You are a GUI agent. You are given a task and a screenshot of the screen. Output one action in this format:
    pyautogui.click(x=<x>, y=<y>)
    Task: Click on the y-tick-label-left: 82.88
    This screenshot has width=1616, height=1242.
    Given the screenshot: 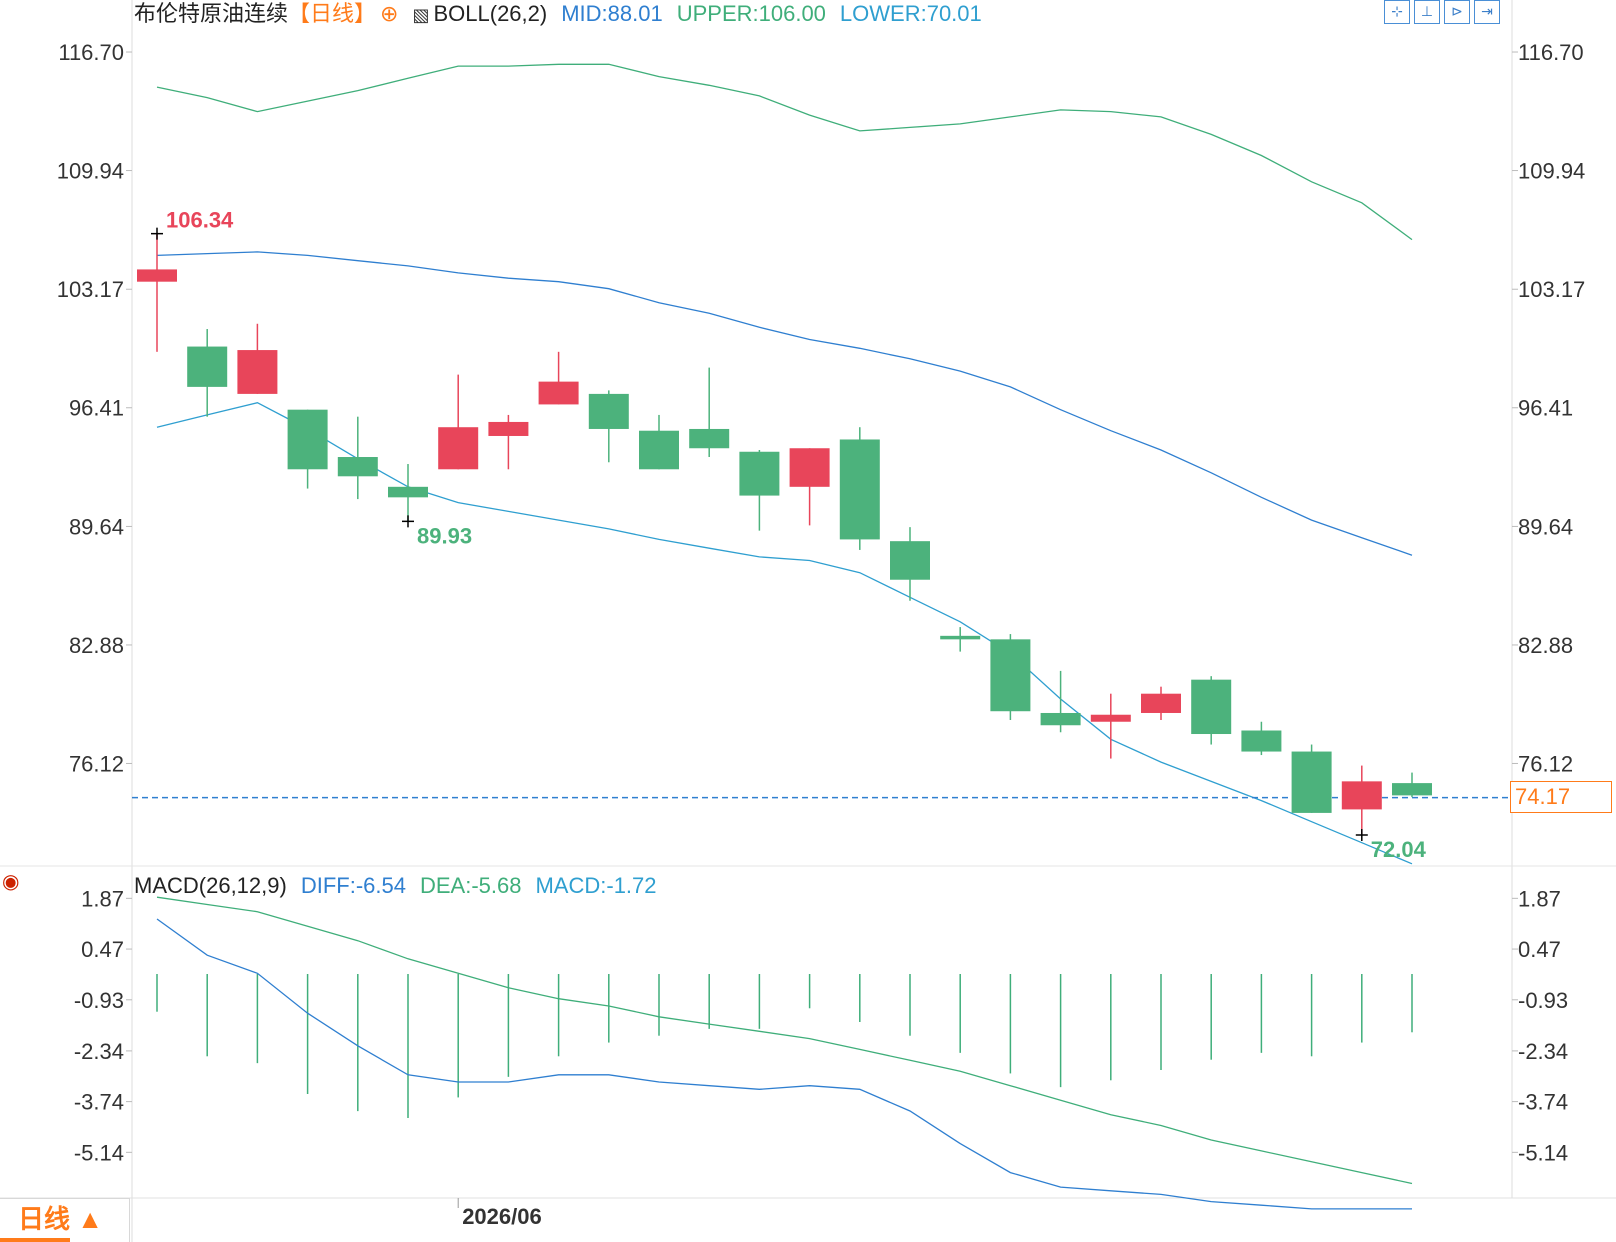 What is the action you would take?
    pyautogui.click(x=96, y=645)
    